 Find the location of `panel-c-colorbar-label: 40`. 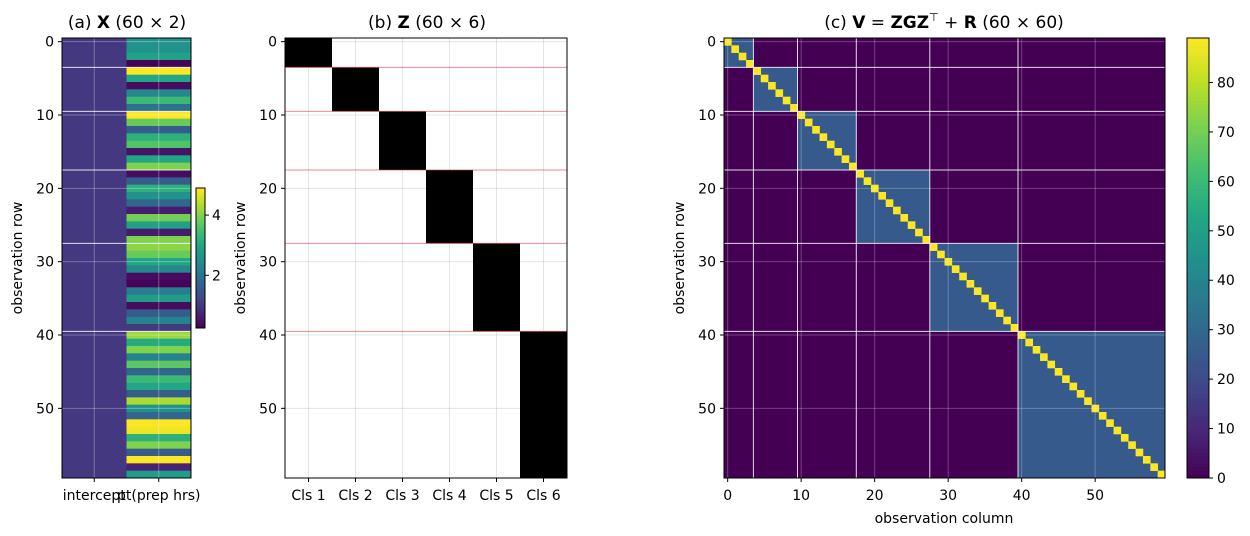

panel-c-colorbar-label: 40 is located at coordinates (1226, 281).